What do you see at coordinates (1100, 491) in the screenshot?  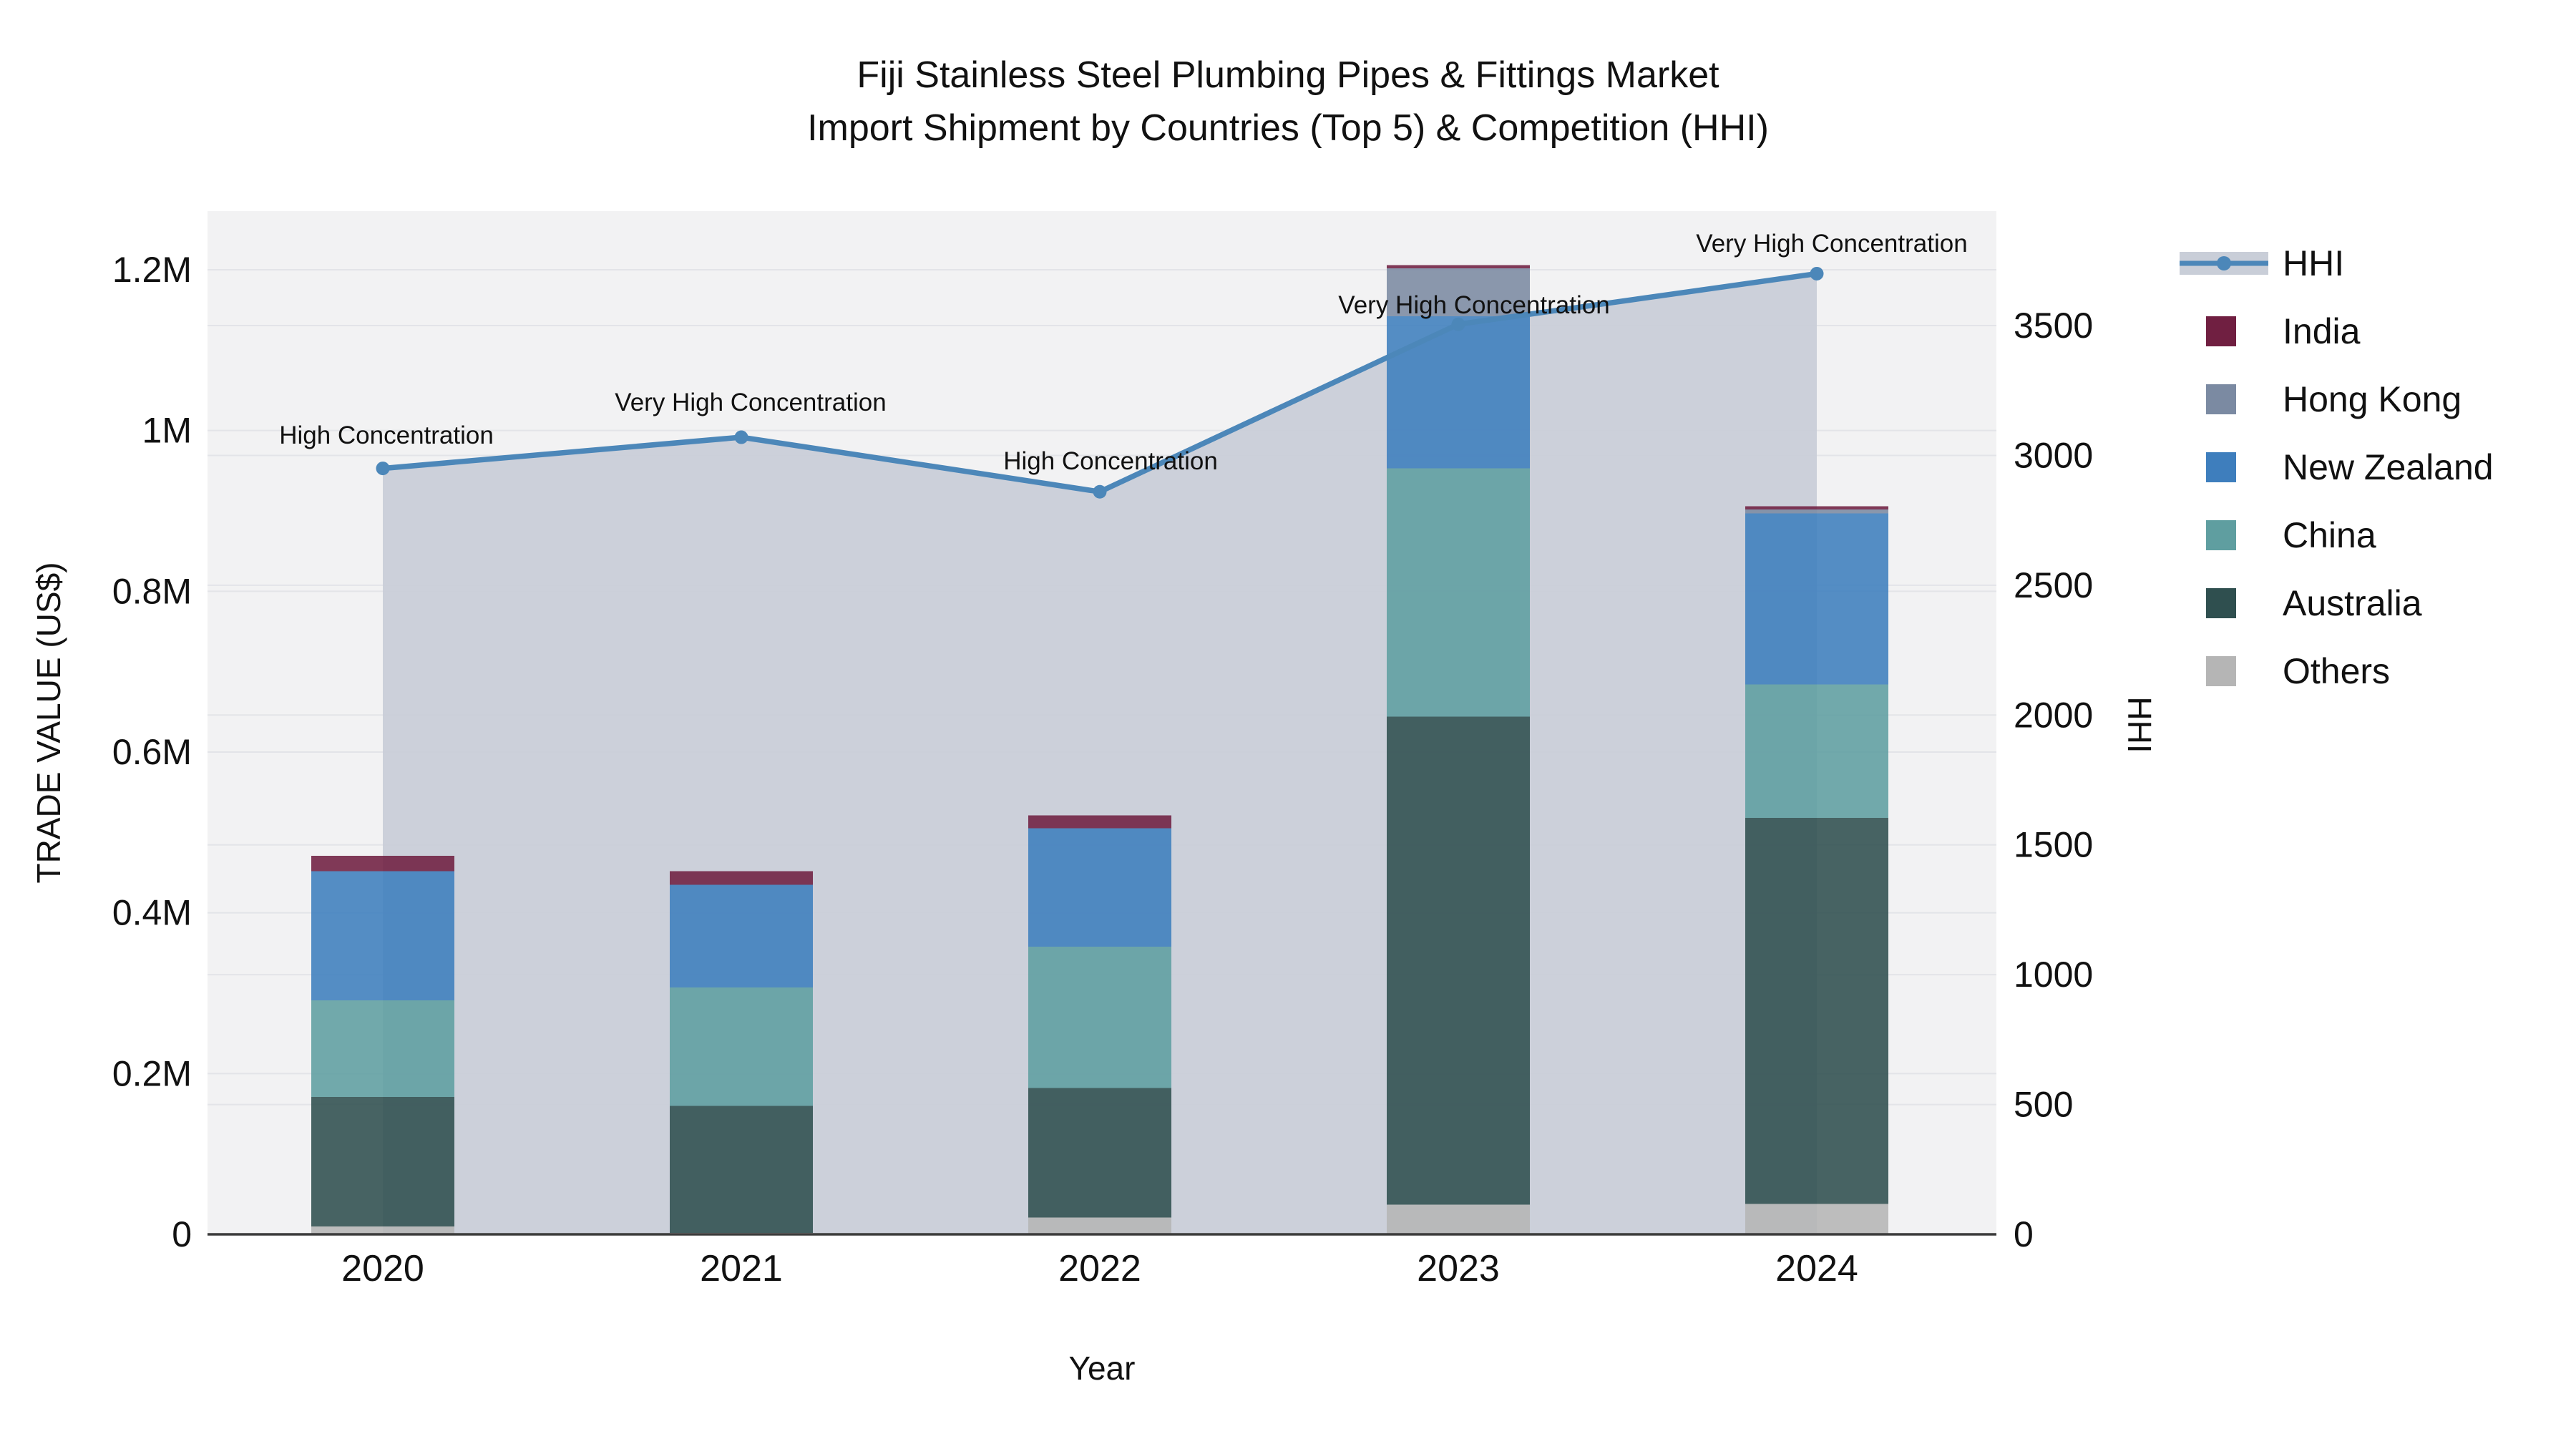 I see `hhi-marker-2022` at bounding box center [1100, 491].